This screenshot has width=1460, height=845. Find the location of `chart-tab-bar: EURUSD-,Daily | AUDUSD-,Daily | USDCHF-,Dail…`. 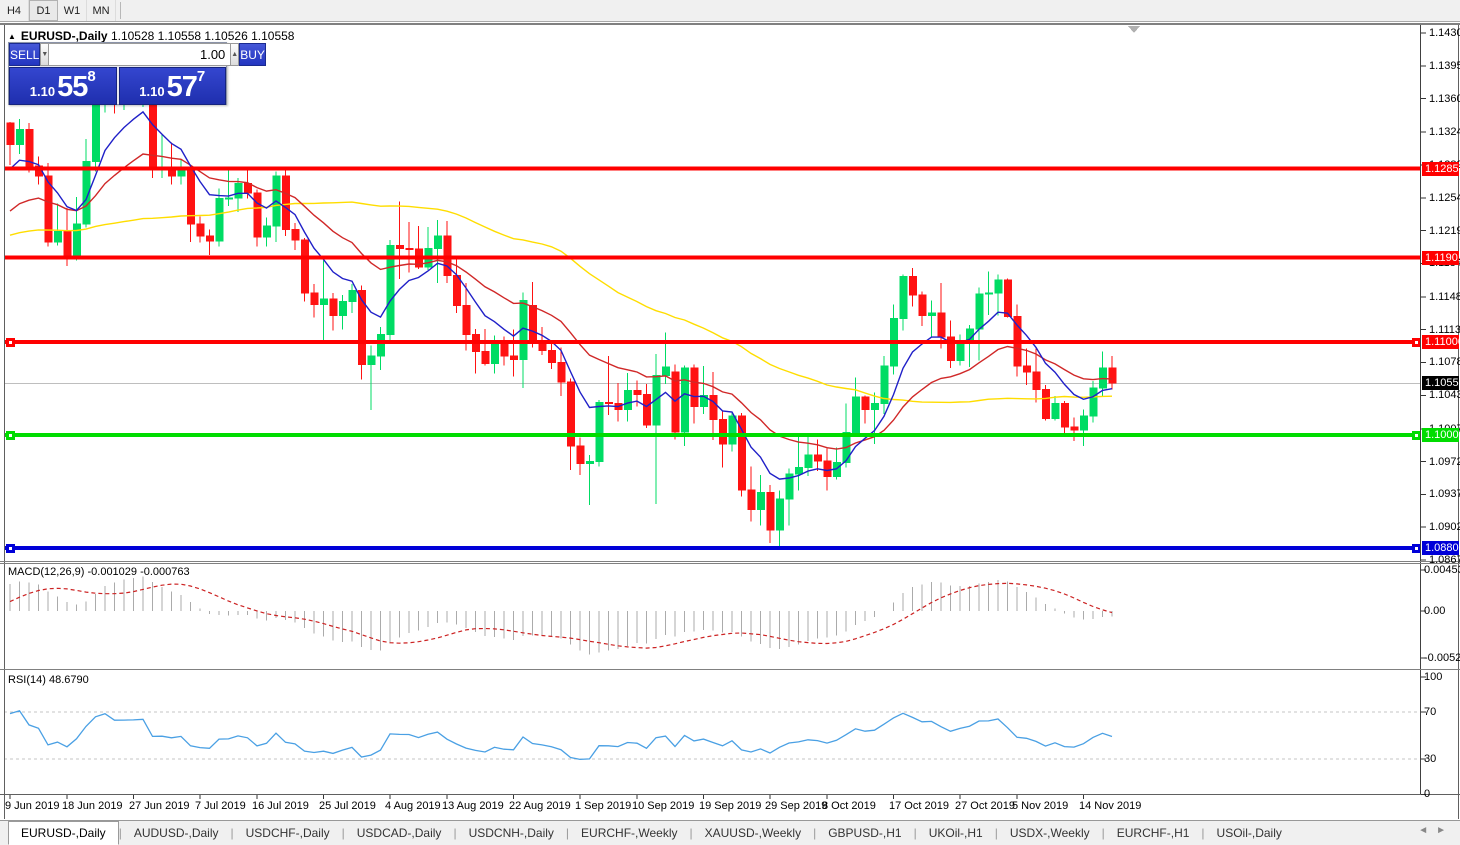

chart-tab-bar: EURUSD-,Daily | AUDUSD-,Daily | USDCHF-,Dail… is located at coordinates (730, 832).